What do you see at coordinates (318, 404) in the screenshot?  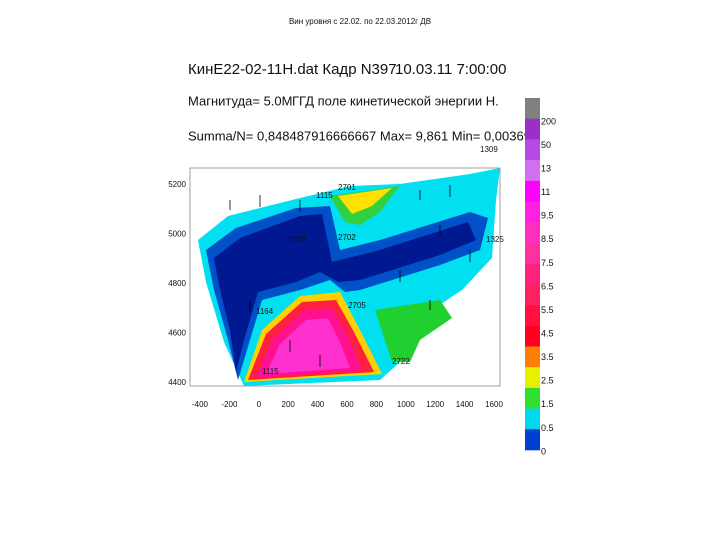 I see `x-tick-label: 400` at bounding box center [318, 404].